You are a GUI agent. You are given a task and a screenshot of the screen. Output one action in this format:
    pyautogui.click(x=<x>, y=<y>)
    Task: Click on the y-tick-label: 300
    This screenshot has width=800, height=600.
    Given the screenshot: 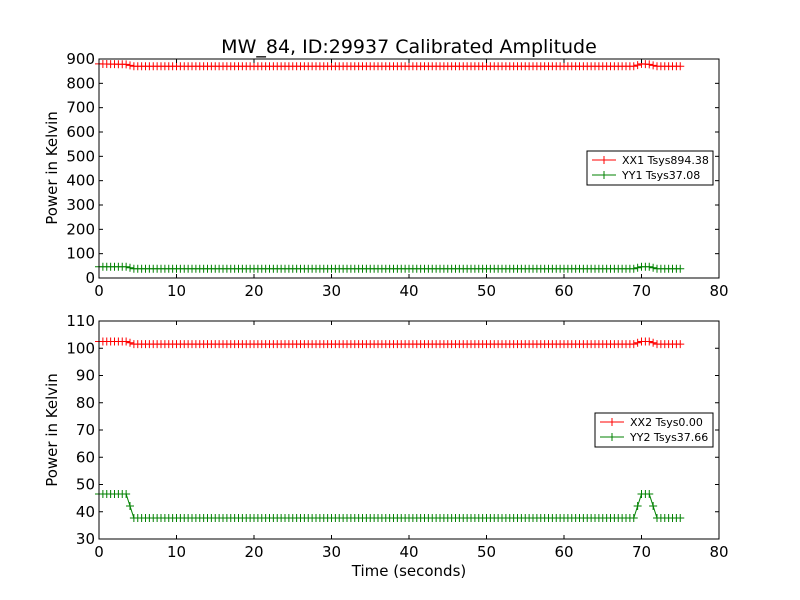 What is the action you would take?
    pyautogui.click(x=80, y=205)
    